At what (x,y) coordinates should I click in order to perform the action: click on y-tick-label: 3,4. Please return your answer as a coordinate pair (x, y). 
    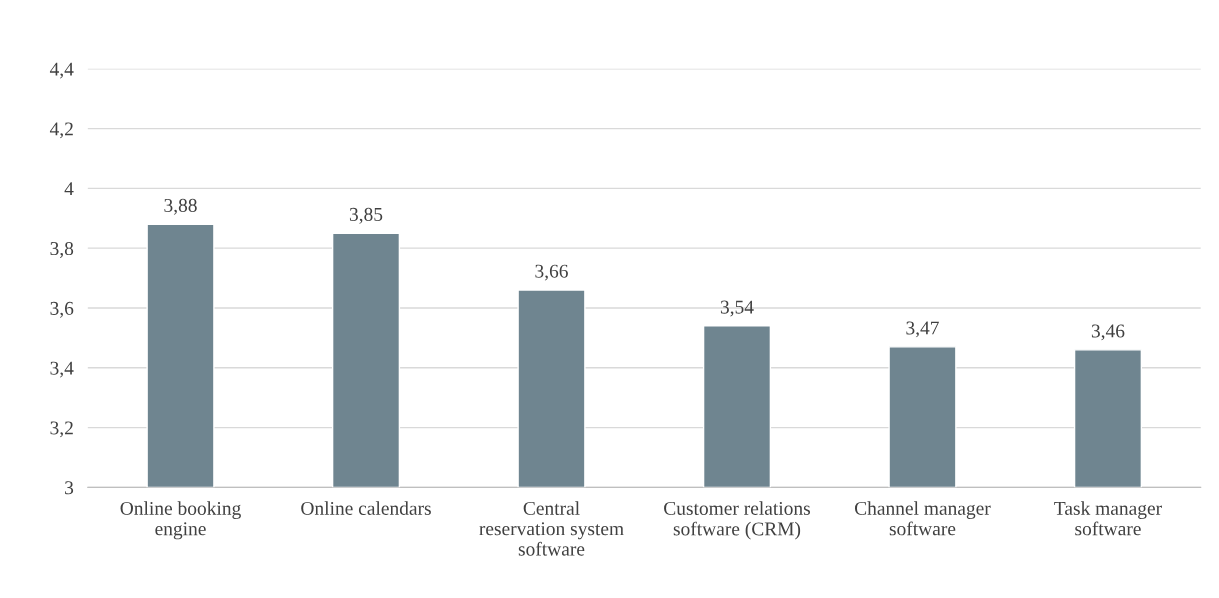
    Looking at the image, I should click on (62, 369).